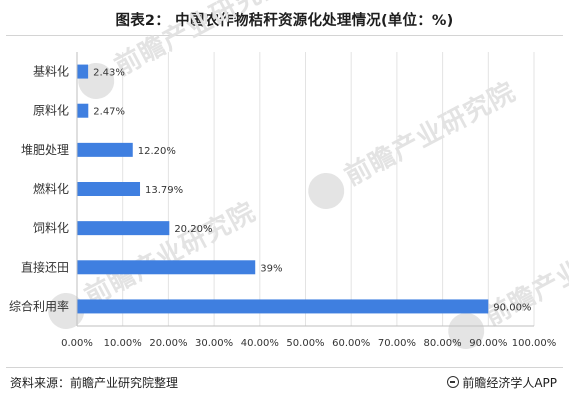  Describe the element at coordinates (271, 268) in the screenshot. I see `value-label: 39%` at that location.